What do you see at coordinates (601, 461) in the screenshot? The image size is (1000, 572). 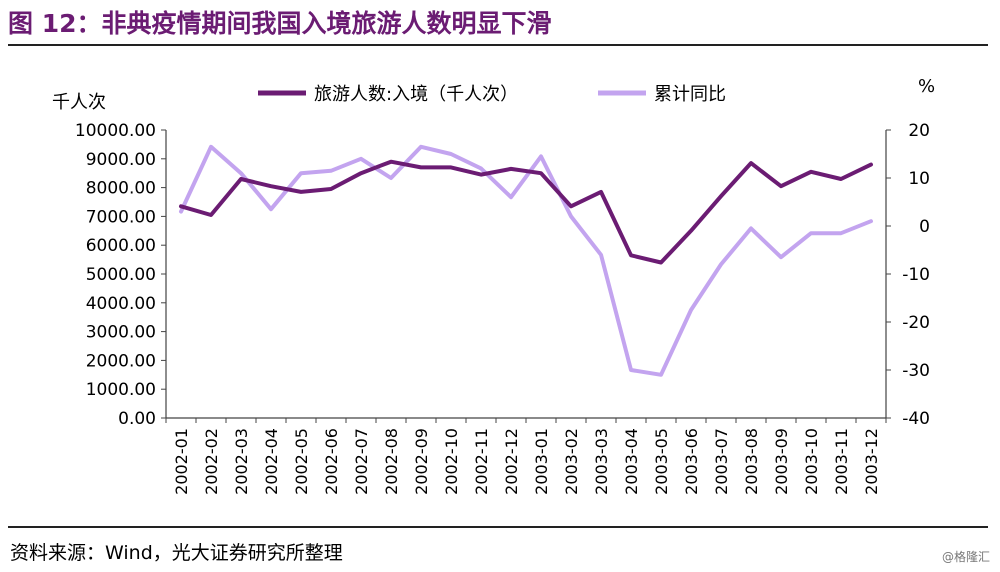 I see `x-tick-label: 2003-03` at bounding box center [601, 461].